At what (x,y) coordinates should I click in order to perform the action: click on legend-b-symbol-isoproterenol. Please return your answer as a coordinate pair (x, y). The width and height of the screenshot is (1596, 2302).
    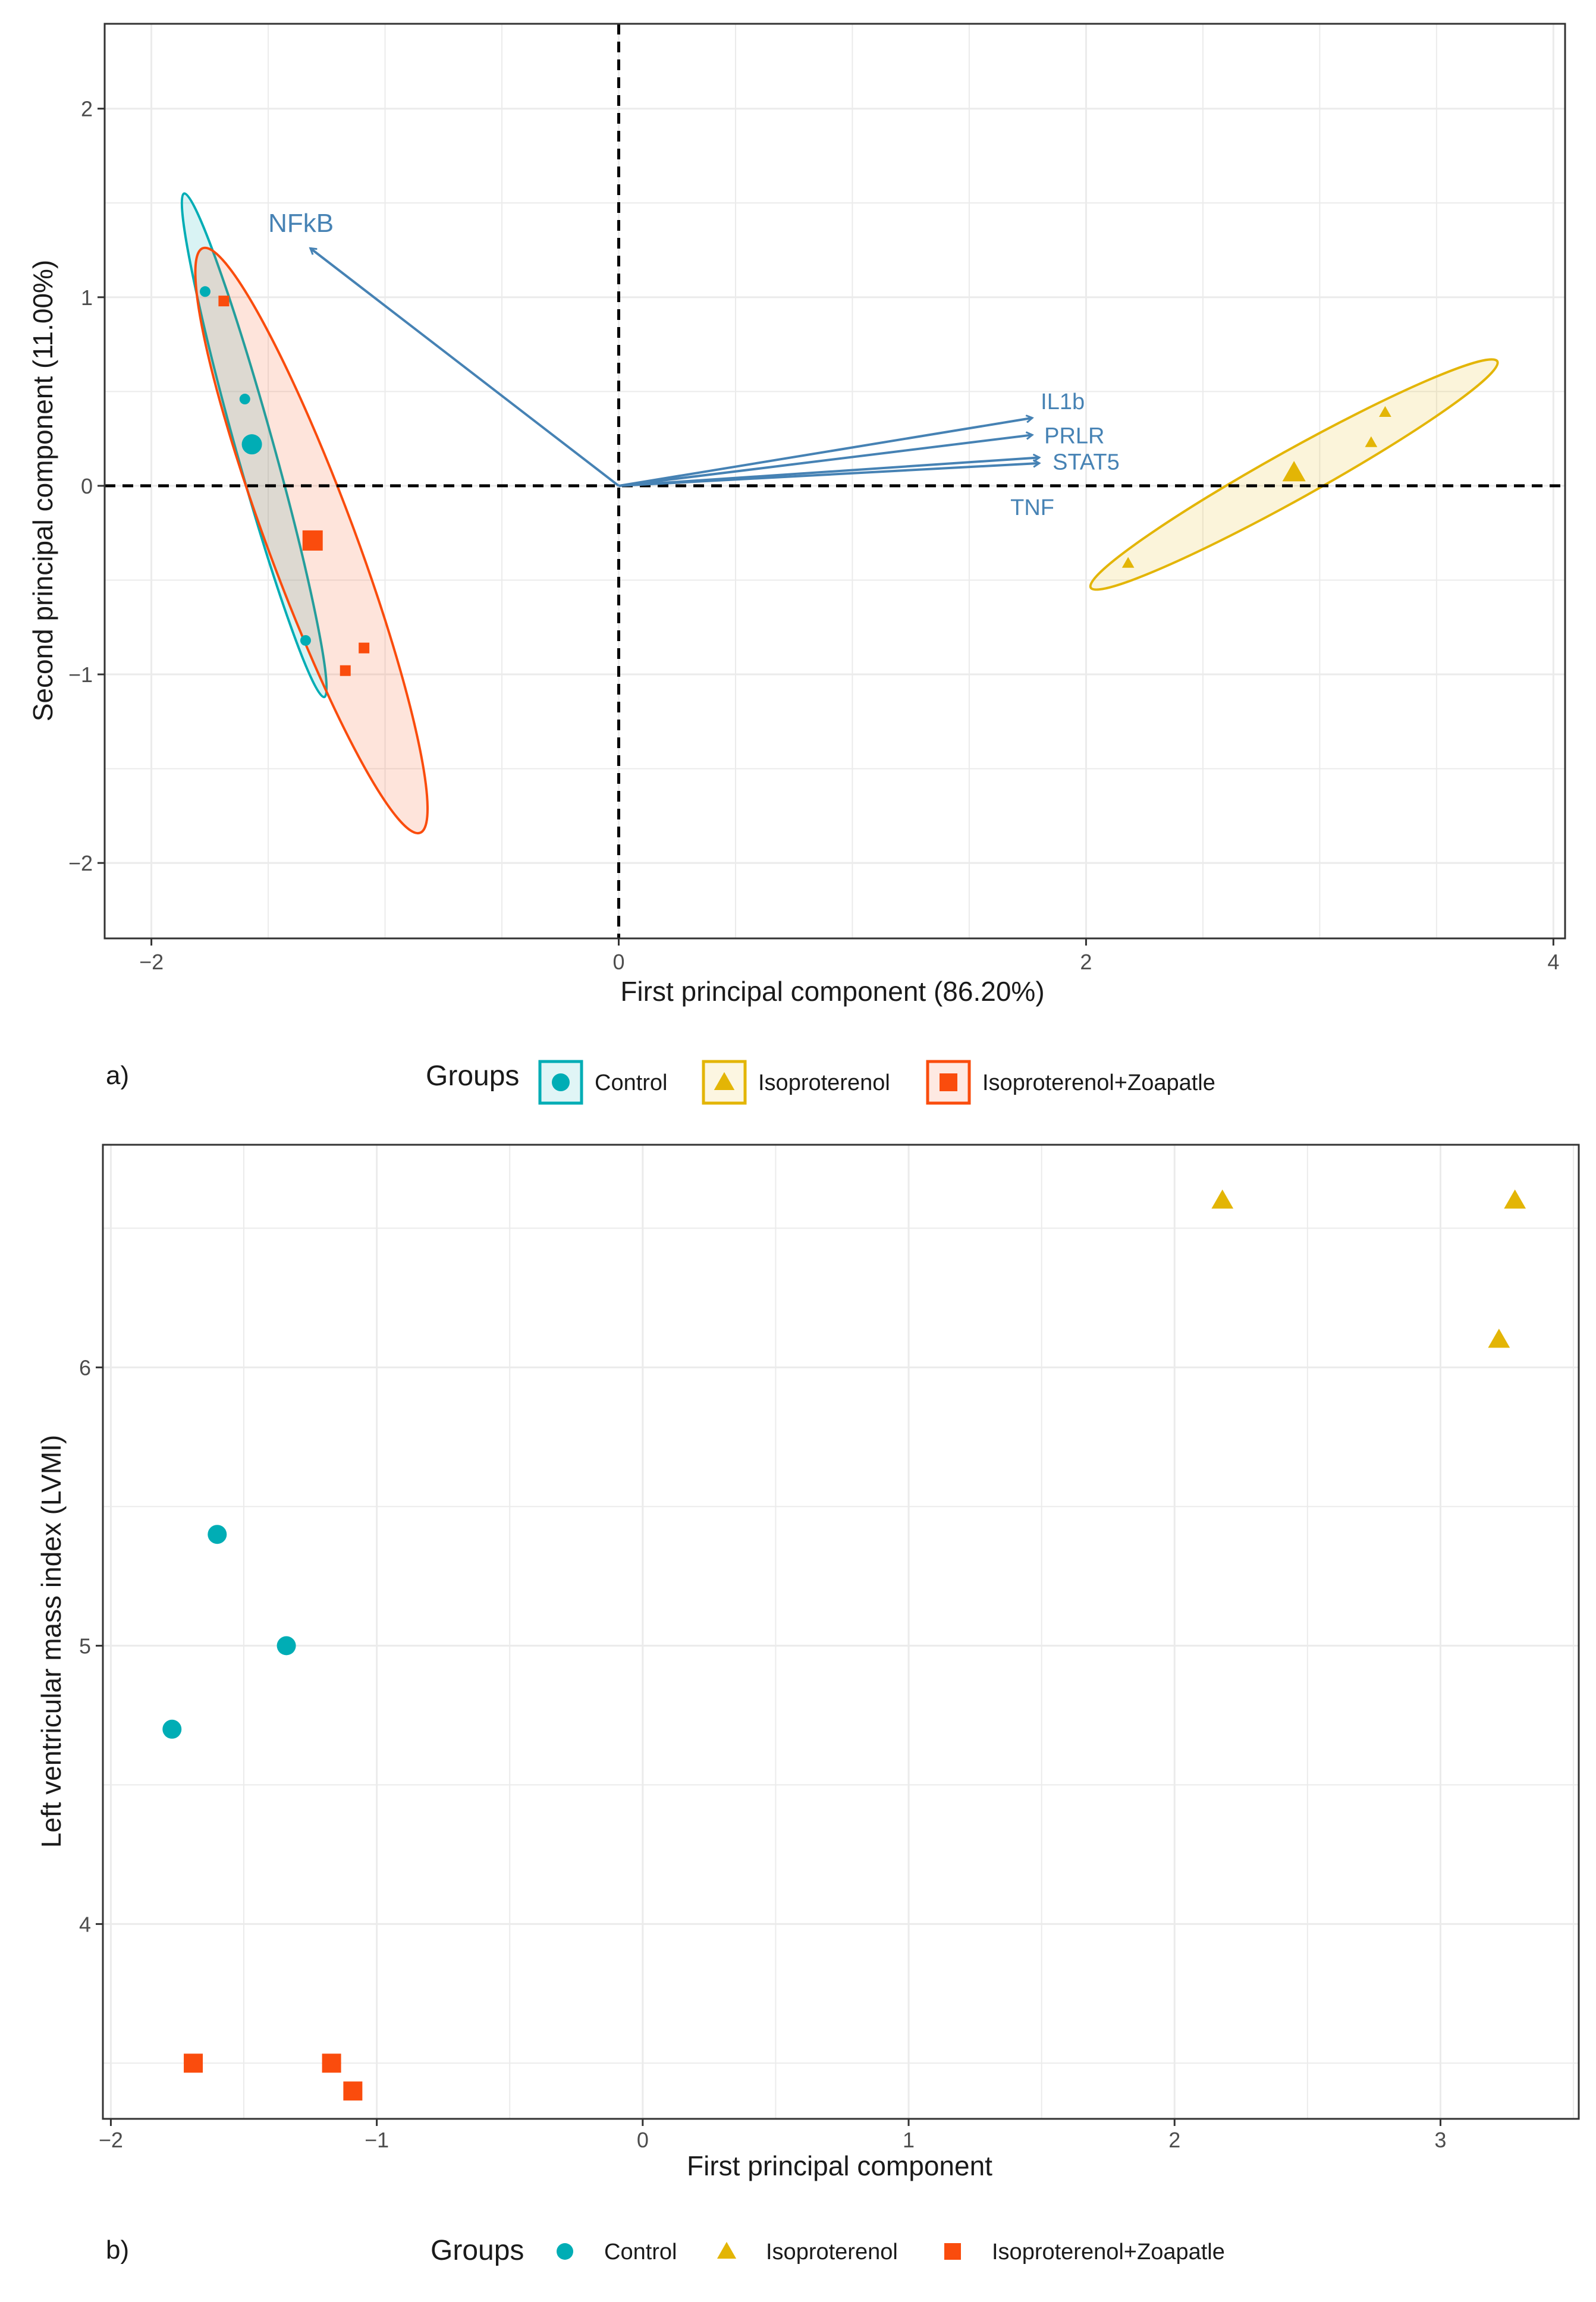
    Looking at the image, I should click on (727, 2250).